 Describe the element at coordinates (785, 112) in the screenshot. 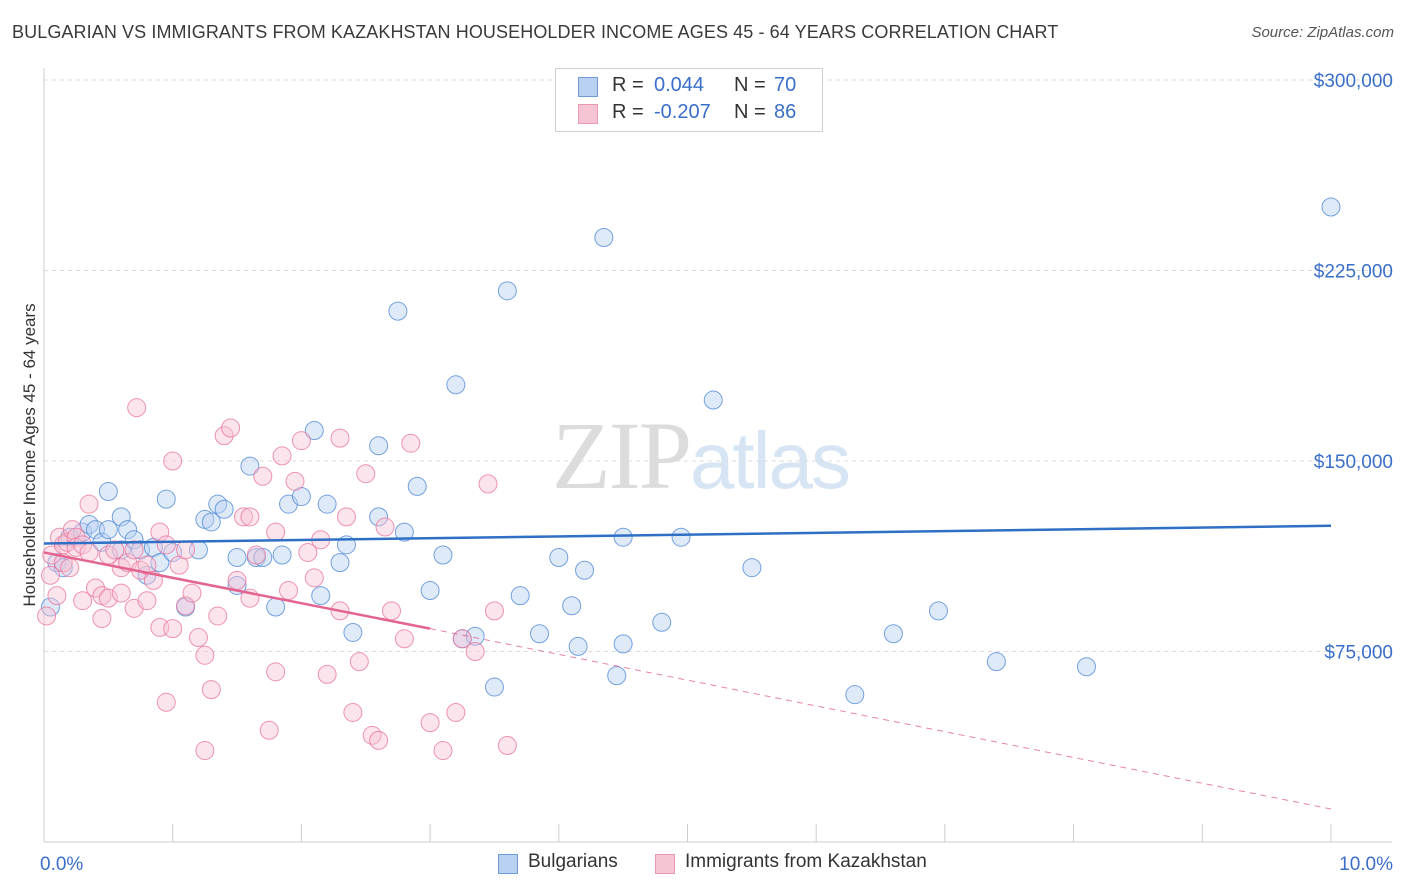

I see `legend-n-value: 86` at that location.